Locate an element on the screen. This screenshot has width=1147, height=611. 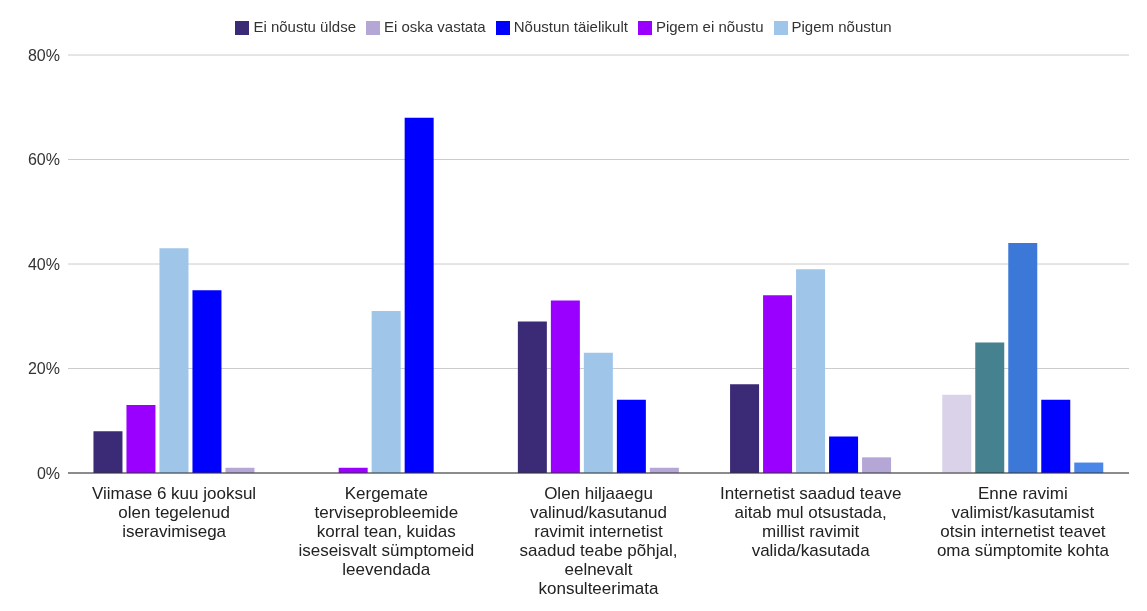
legend-label: Pigem ei nõustu is located at coordinates (709, 26).